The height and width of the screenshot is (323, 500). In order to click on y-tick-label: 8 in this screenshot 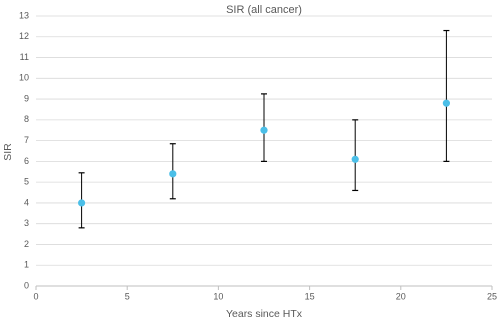, I will do `click(26, 119)`.